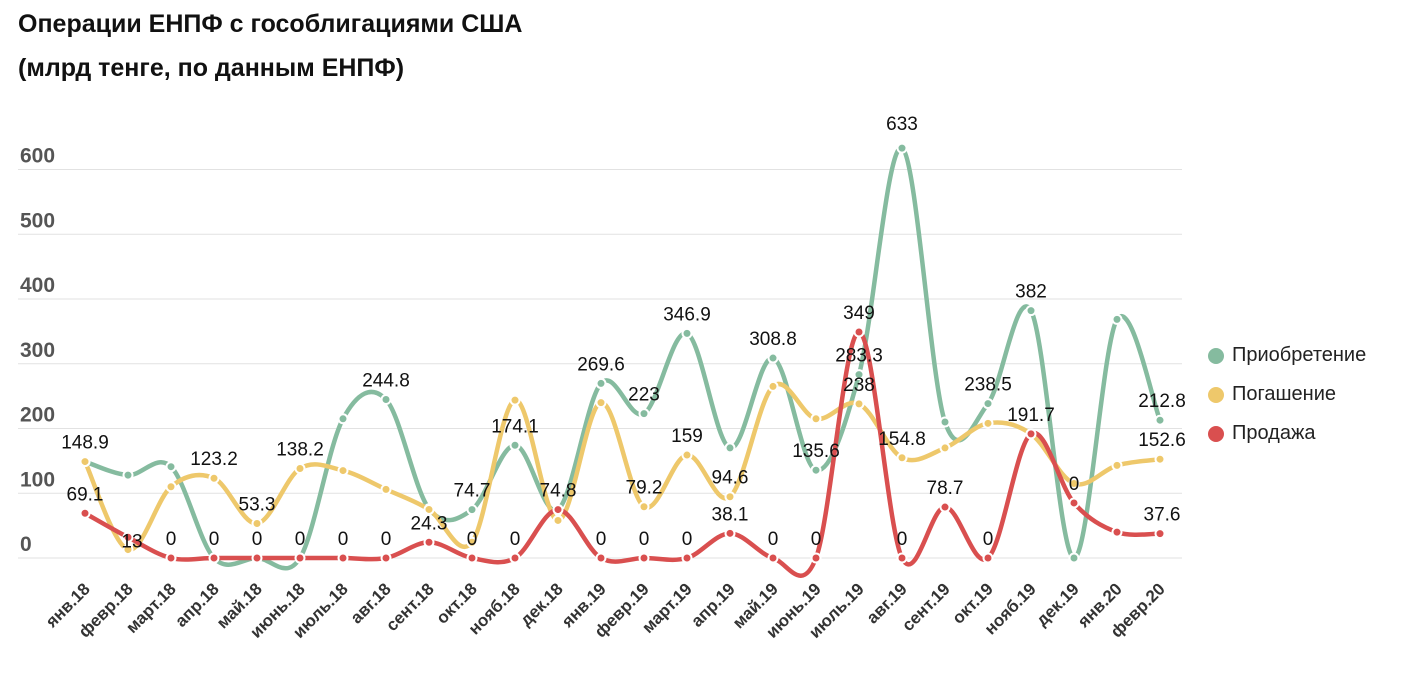 The width and height of the screenshot is (1405, 690). Describe the element at coordinates (730, 478) in the screenshot. I see `data-label-redemption-15: 94.6` at that location.